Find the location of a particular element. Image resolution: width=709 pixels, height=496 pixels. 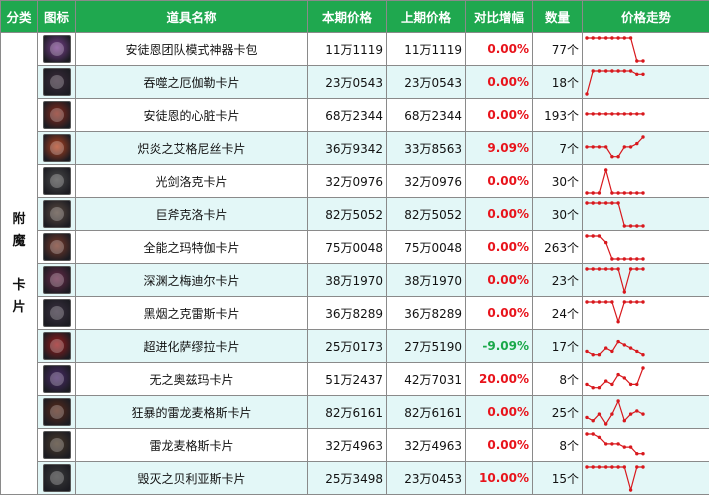

header-count: 数量 is located at coordinates (557, 16).